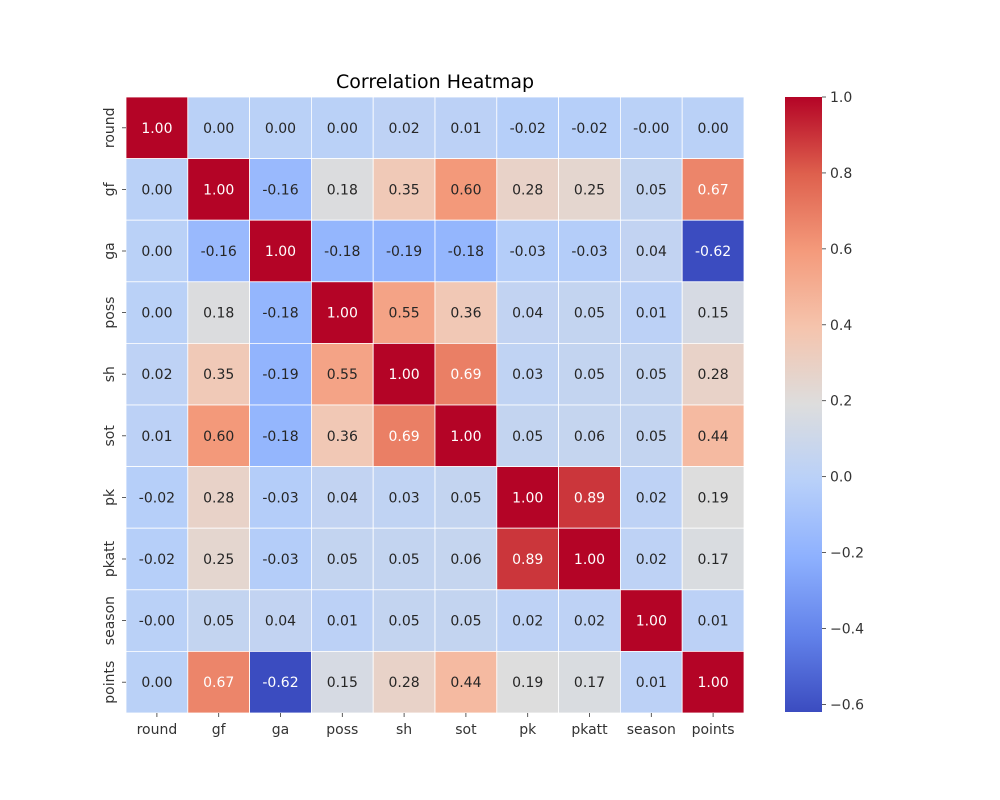 The height and width of the screenshot is (800, 1000). Describe the element at coordinates (841, 174) in the screenshot. I see `colorbar-tick-label: 0.8` at that location.